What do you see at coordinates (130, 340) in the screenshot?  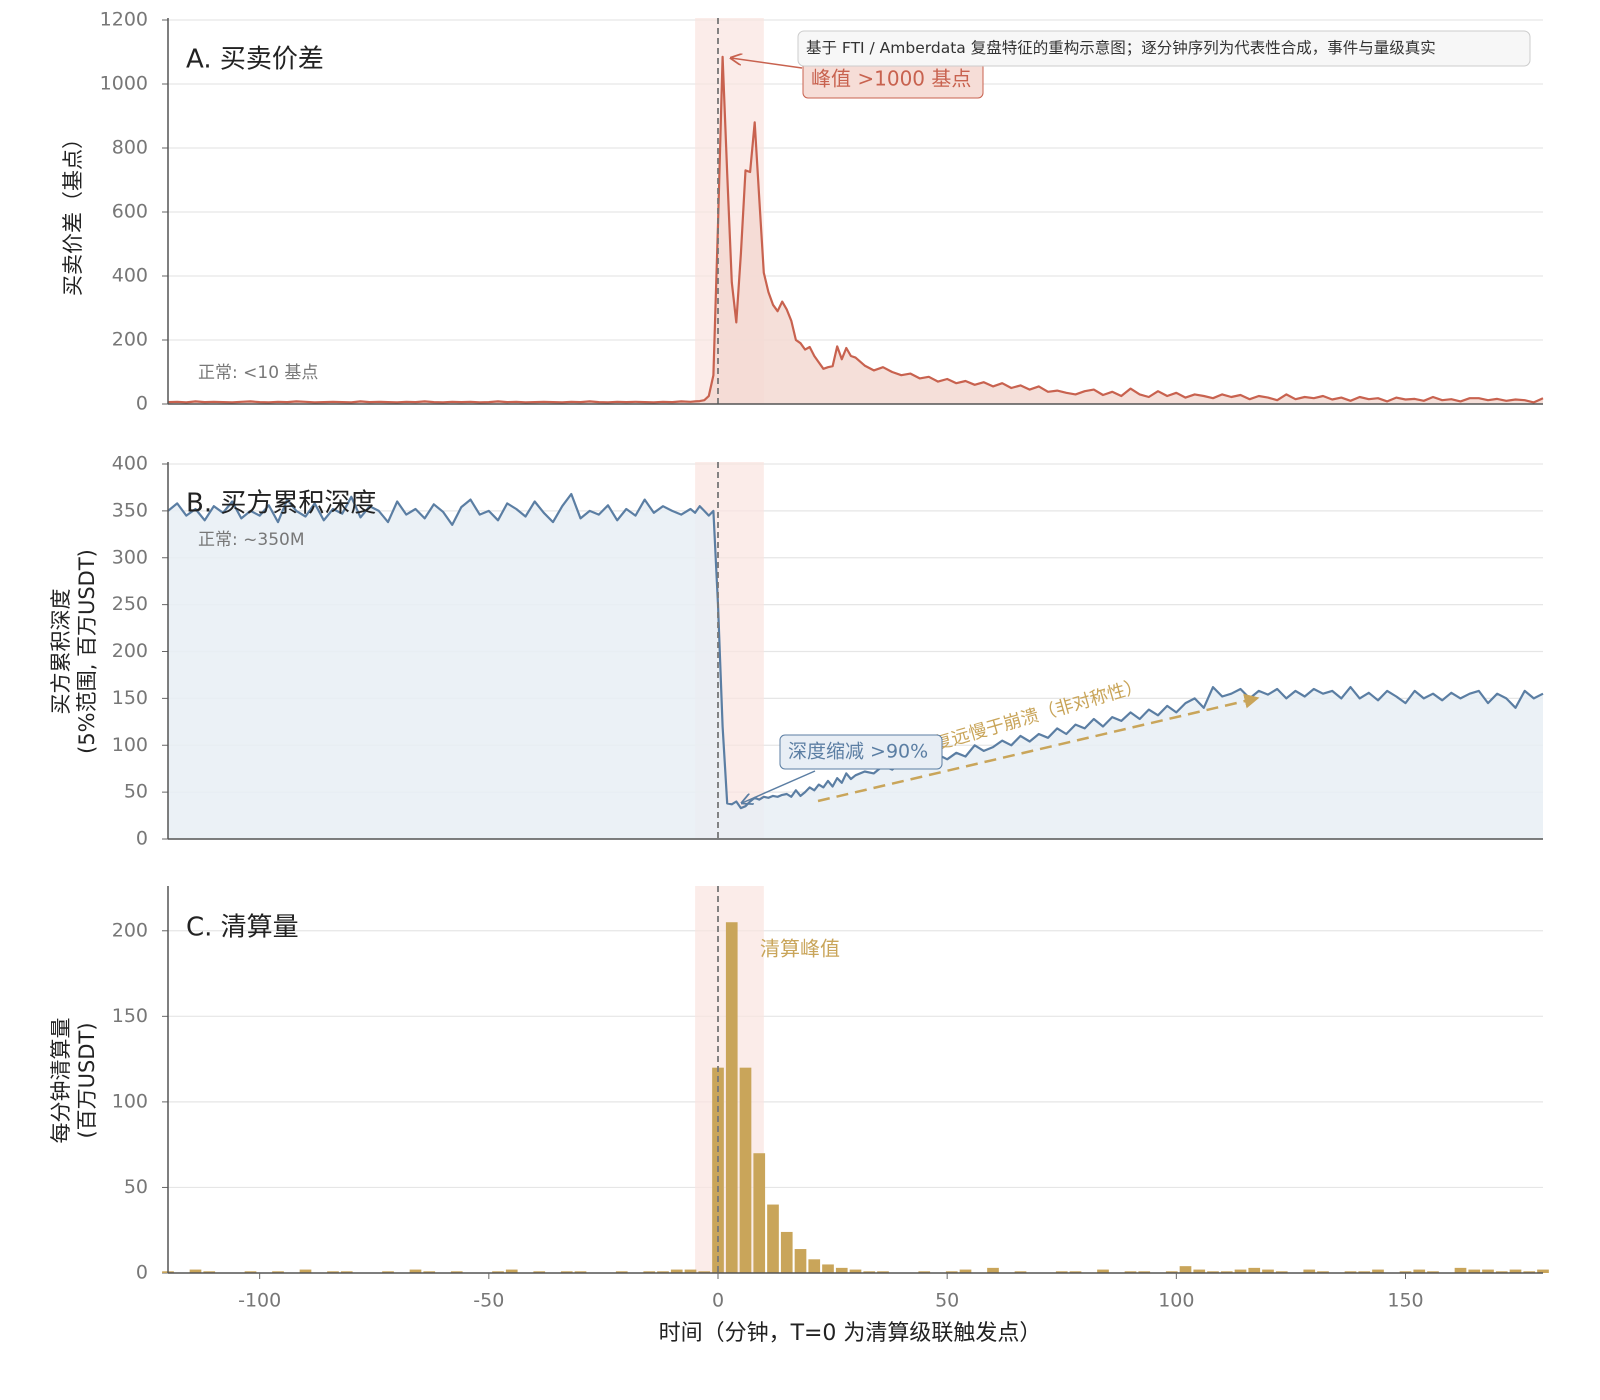 I see `y-tick-label: 200` at bounding box center [130, 340].